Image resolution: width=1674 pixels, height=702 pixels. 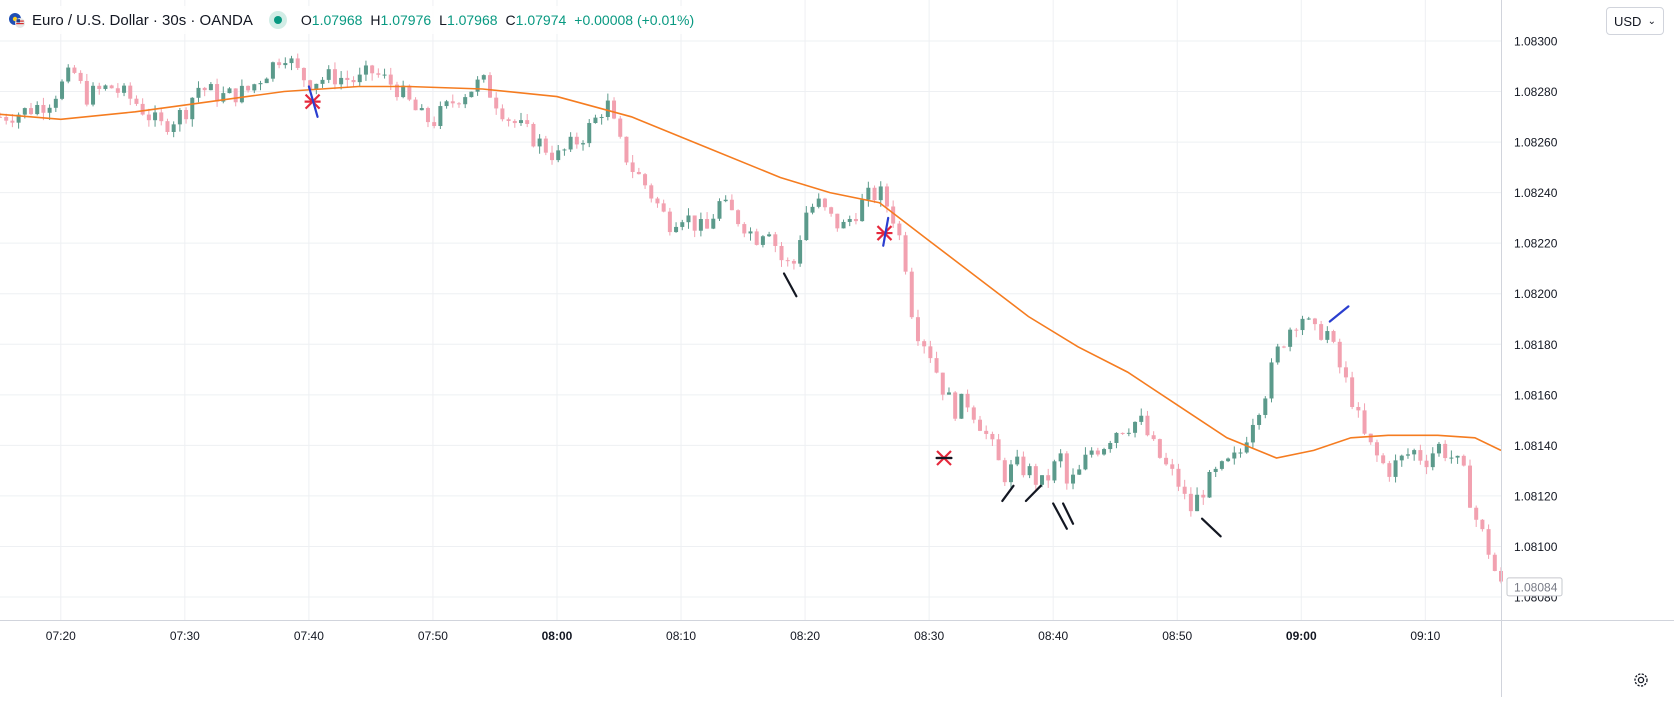 I want to click on currency-label: USD, so click(x=1628, y=21).